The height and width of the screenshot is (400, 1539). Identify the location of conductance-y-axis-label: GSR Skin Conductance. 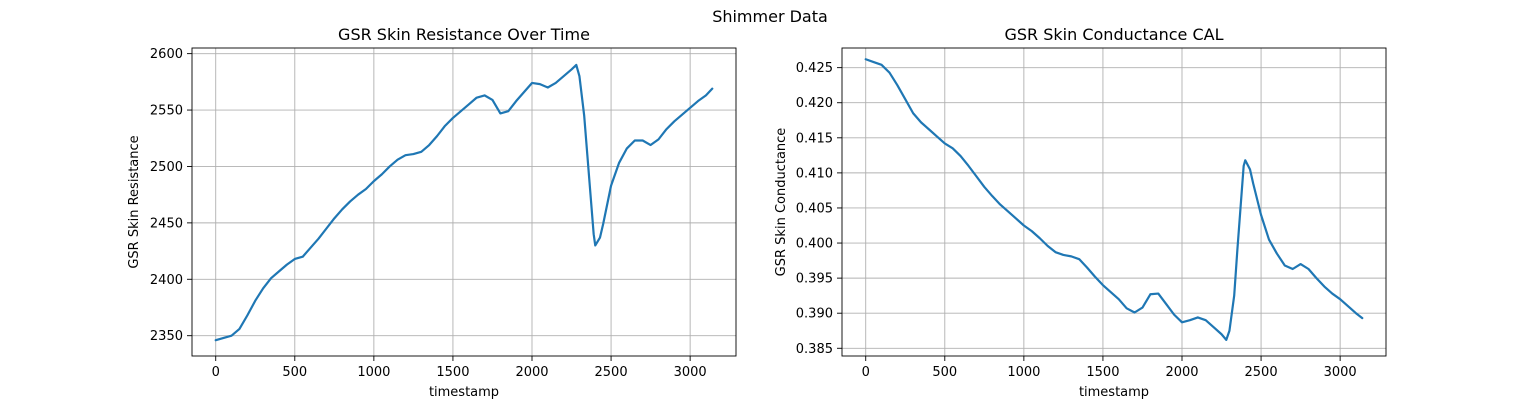
(781, 202).